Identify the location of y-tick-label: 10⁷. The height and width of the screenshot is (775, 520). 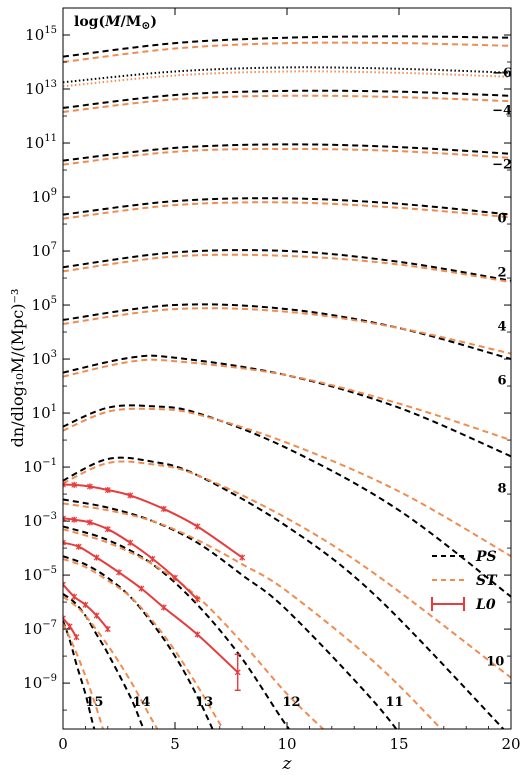
(44, 250).